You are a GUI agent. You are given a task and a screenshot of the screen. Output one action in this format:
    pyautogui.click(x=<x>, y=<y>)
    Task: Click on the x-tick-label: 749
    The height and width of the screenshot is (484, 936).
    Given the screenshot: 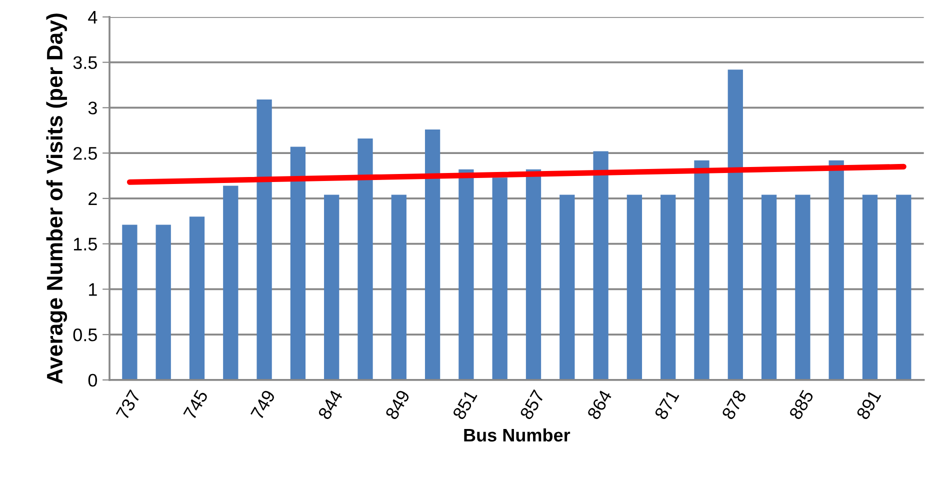 What is the action you would take?
    pyautogui.click(x=263, y=404)
    